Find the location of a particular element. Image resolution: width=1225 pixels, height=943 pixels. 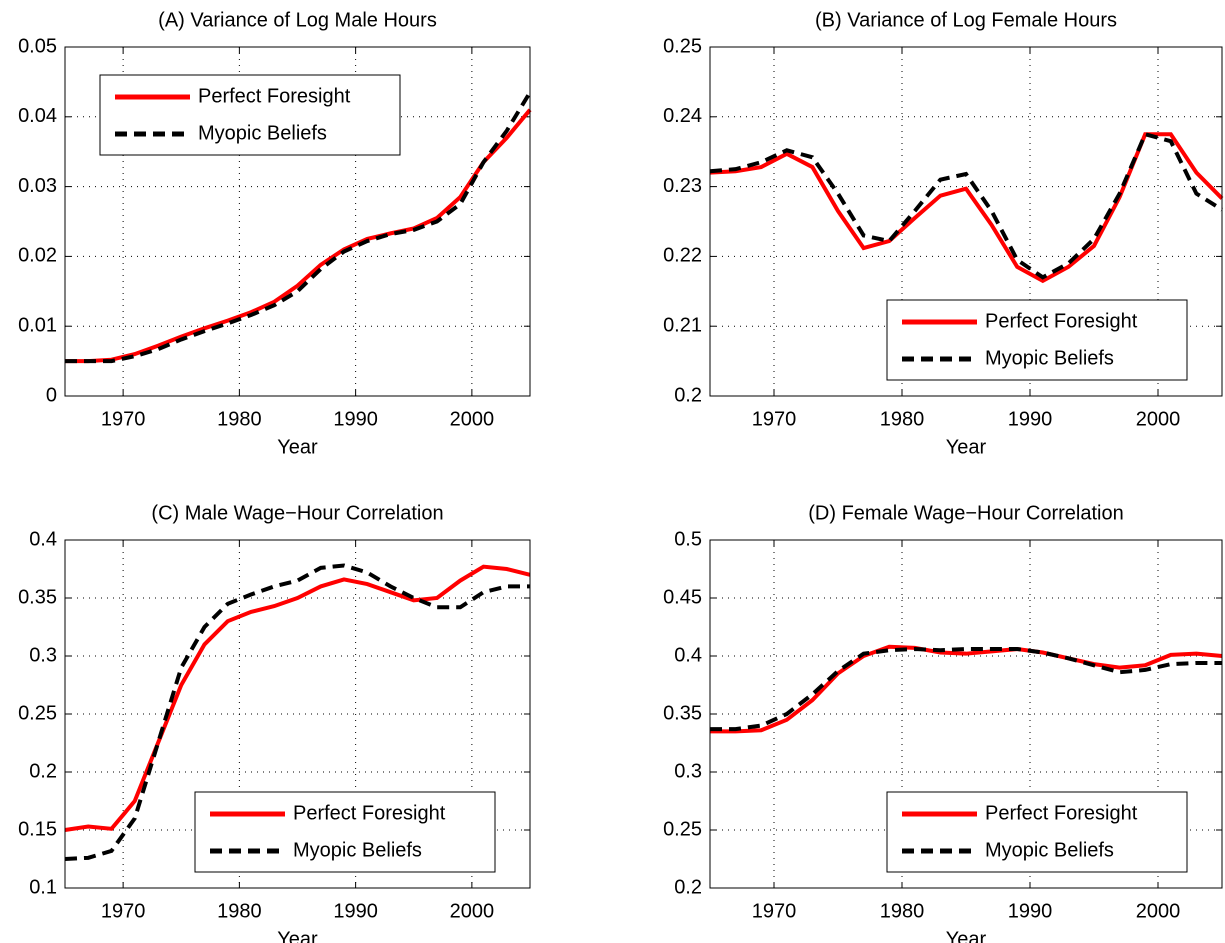

y-tick-label: 0 is located at coordinates (51, 395).